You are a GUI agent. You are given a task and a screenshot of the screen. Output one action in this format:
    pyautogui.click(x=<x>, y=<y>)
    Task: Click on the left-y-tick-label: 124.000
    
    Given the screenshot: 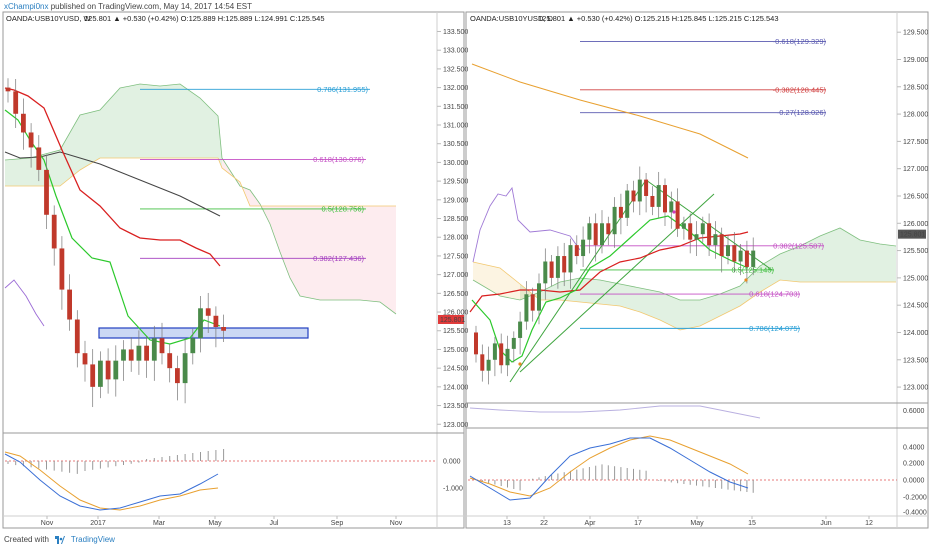 What is the action you would take?
    pyautogui.click(x=455, y=387)
    